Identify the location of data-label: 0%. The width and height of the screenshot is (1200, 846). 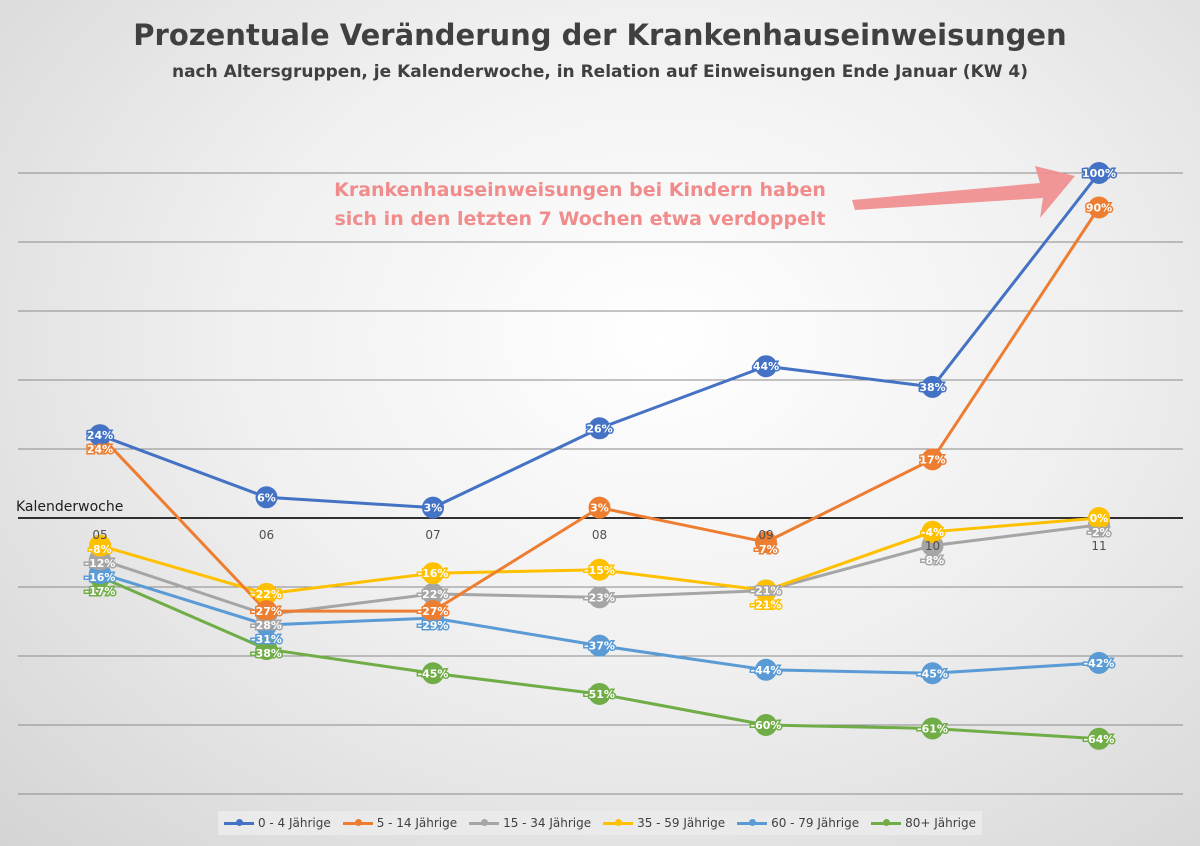
(1099, 518).